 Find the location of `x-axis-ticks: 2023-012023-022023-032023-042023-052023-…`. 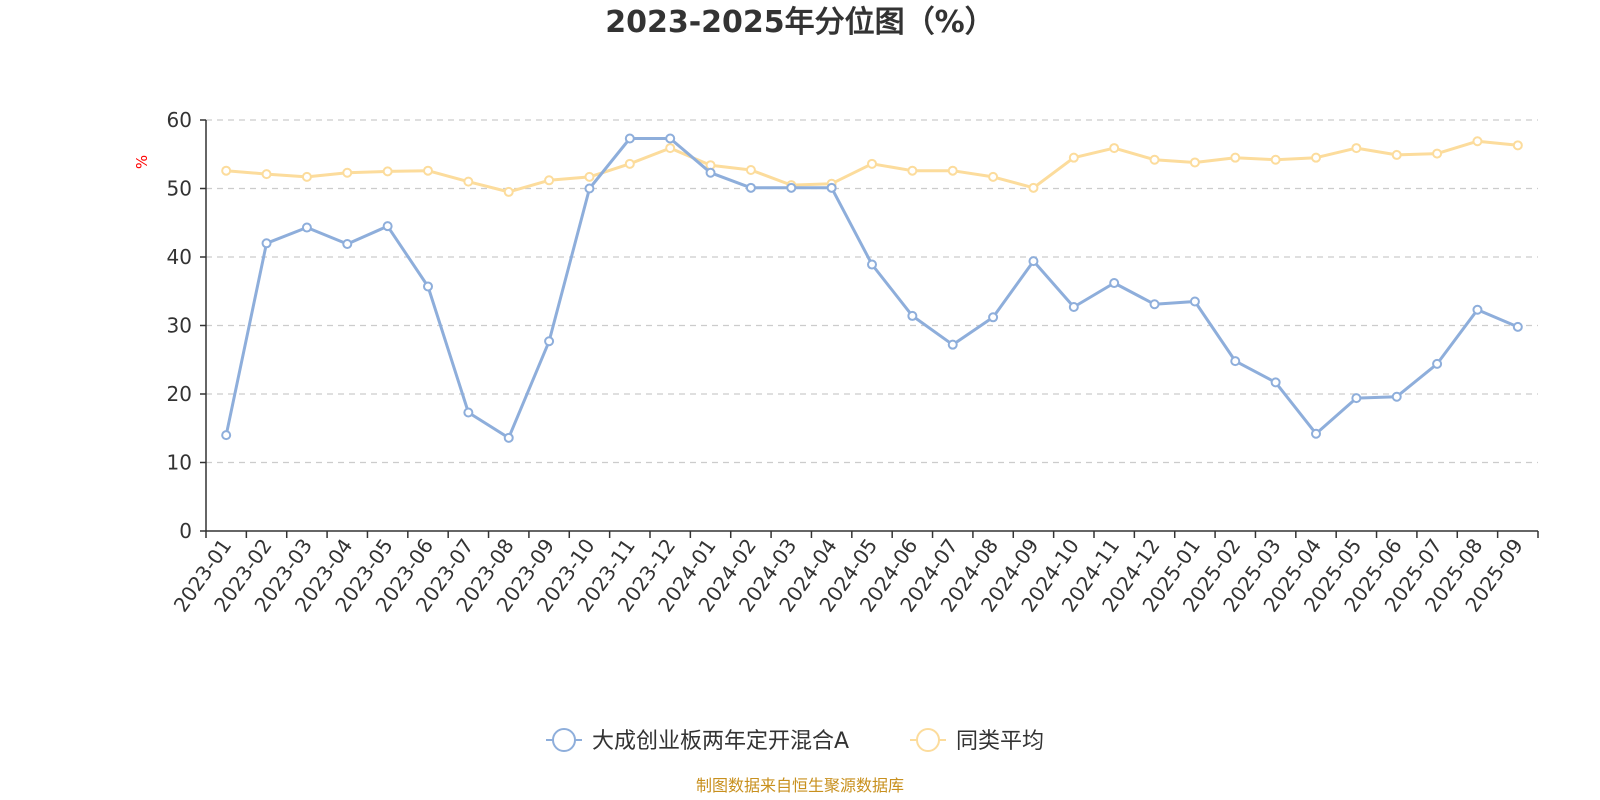

x-axis-ticks: 2023-012023-022023-032023-042023-052023-… is located at coordinates (854, 573).